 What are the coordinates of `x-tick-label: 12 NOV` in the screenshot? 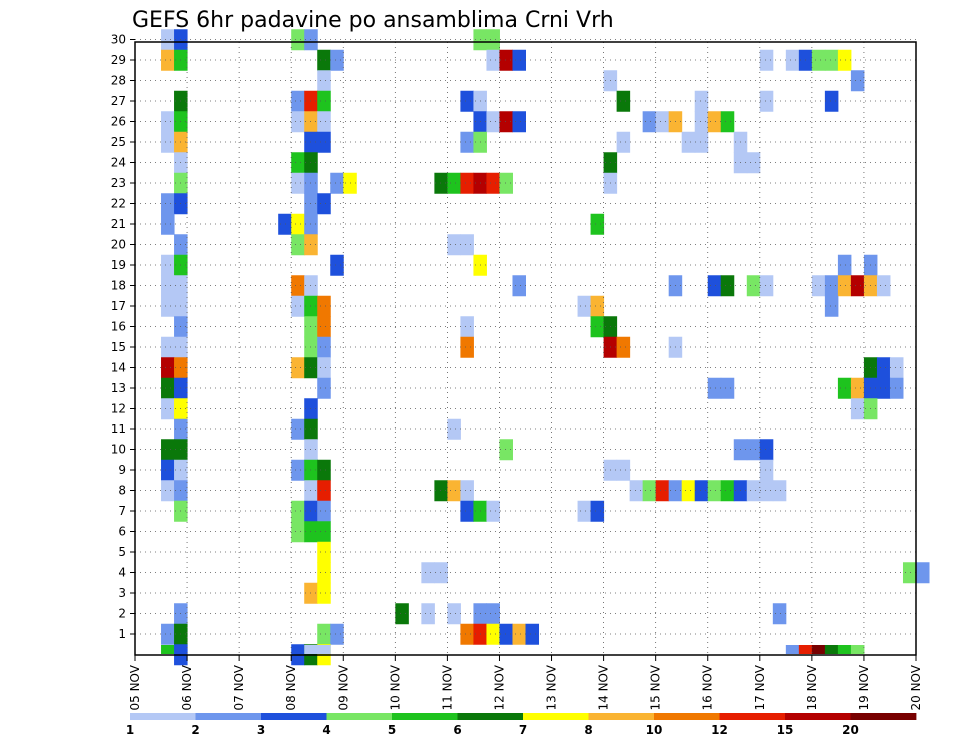 It's located at (499, 687).